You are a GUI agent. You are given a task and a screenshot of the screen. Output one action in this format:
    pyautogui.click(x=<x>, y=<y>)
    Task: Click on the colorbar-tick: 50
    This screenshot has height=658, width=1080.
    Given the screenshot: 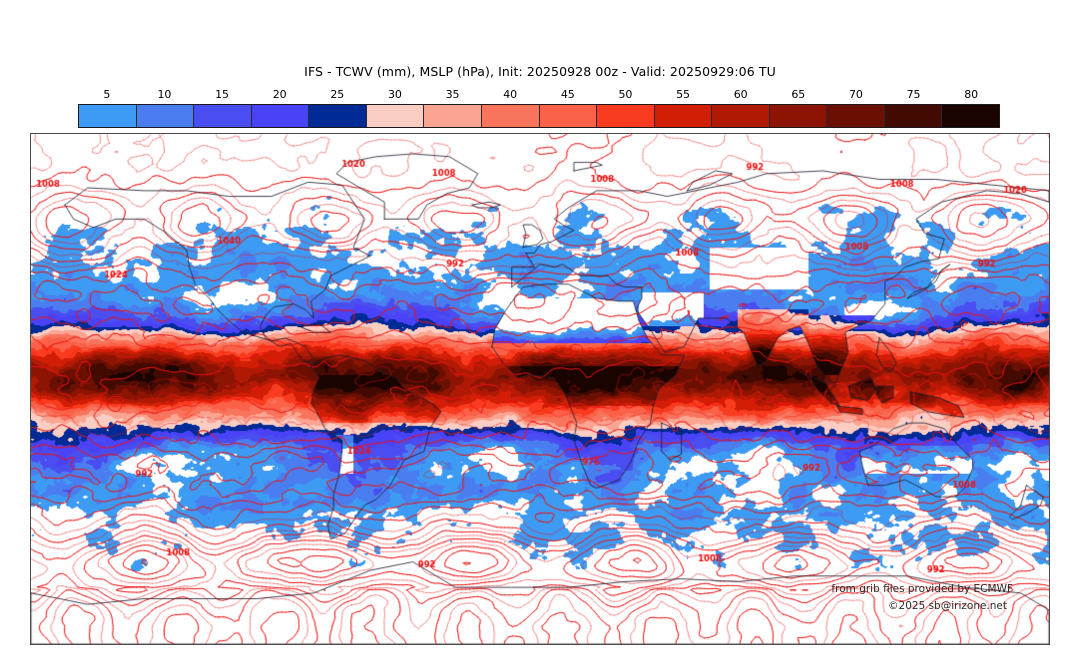 What is the action you would take?
    pyautogui.click(x=625, y=94)
    